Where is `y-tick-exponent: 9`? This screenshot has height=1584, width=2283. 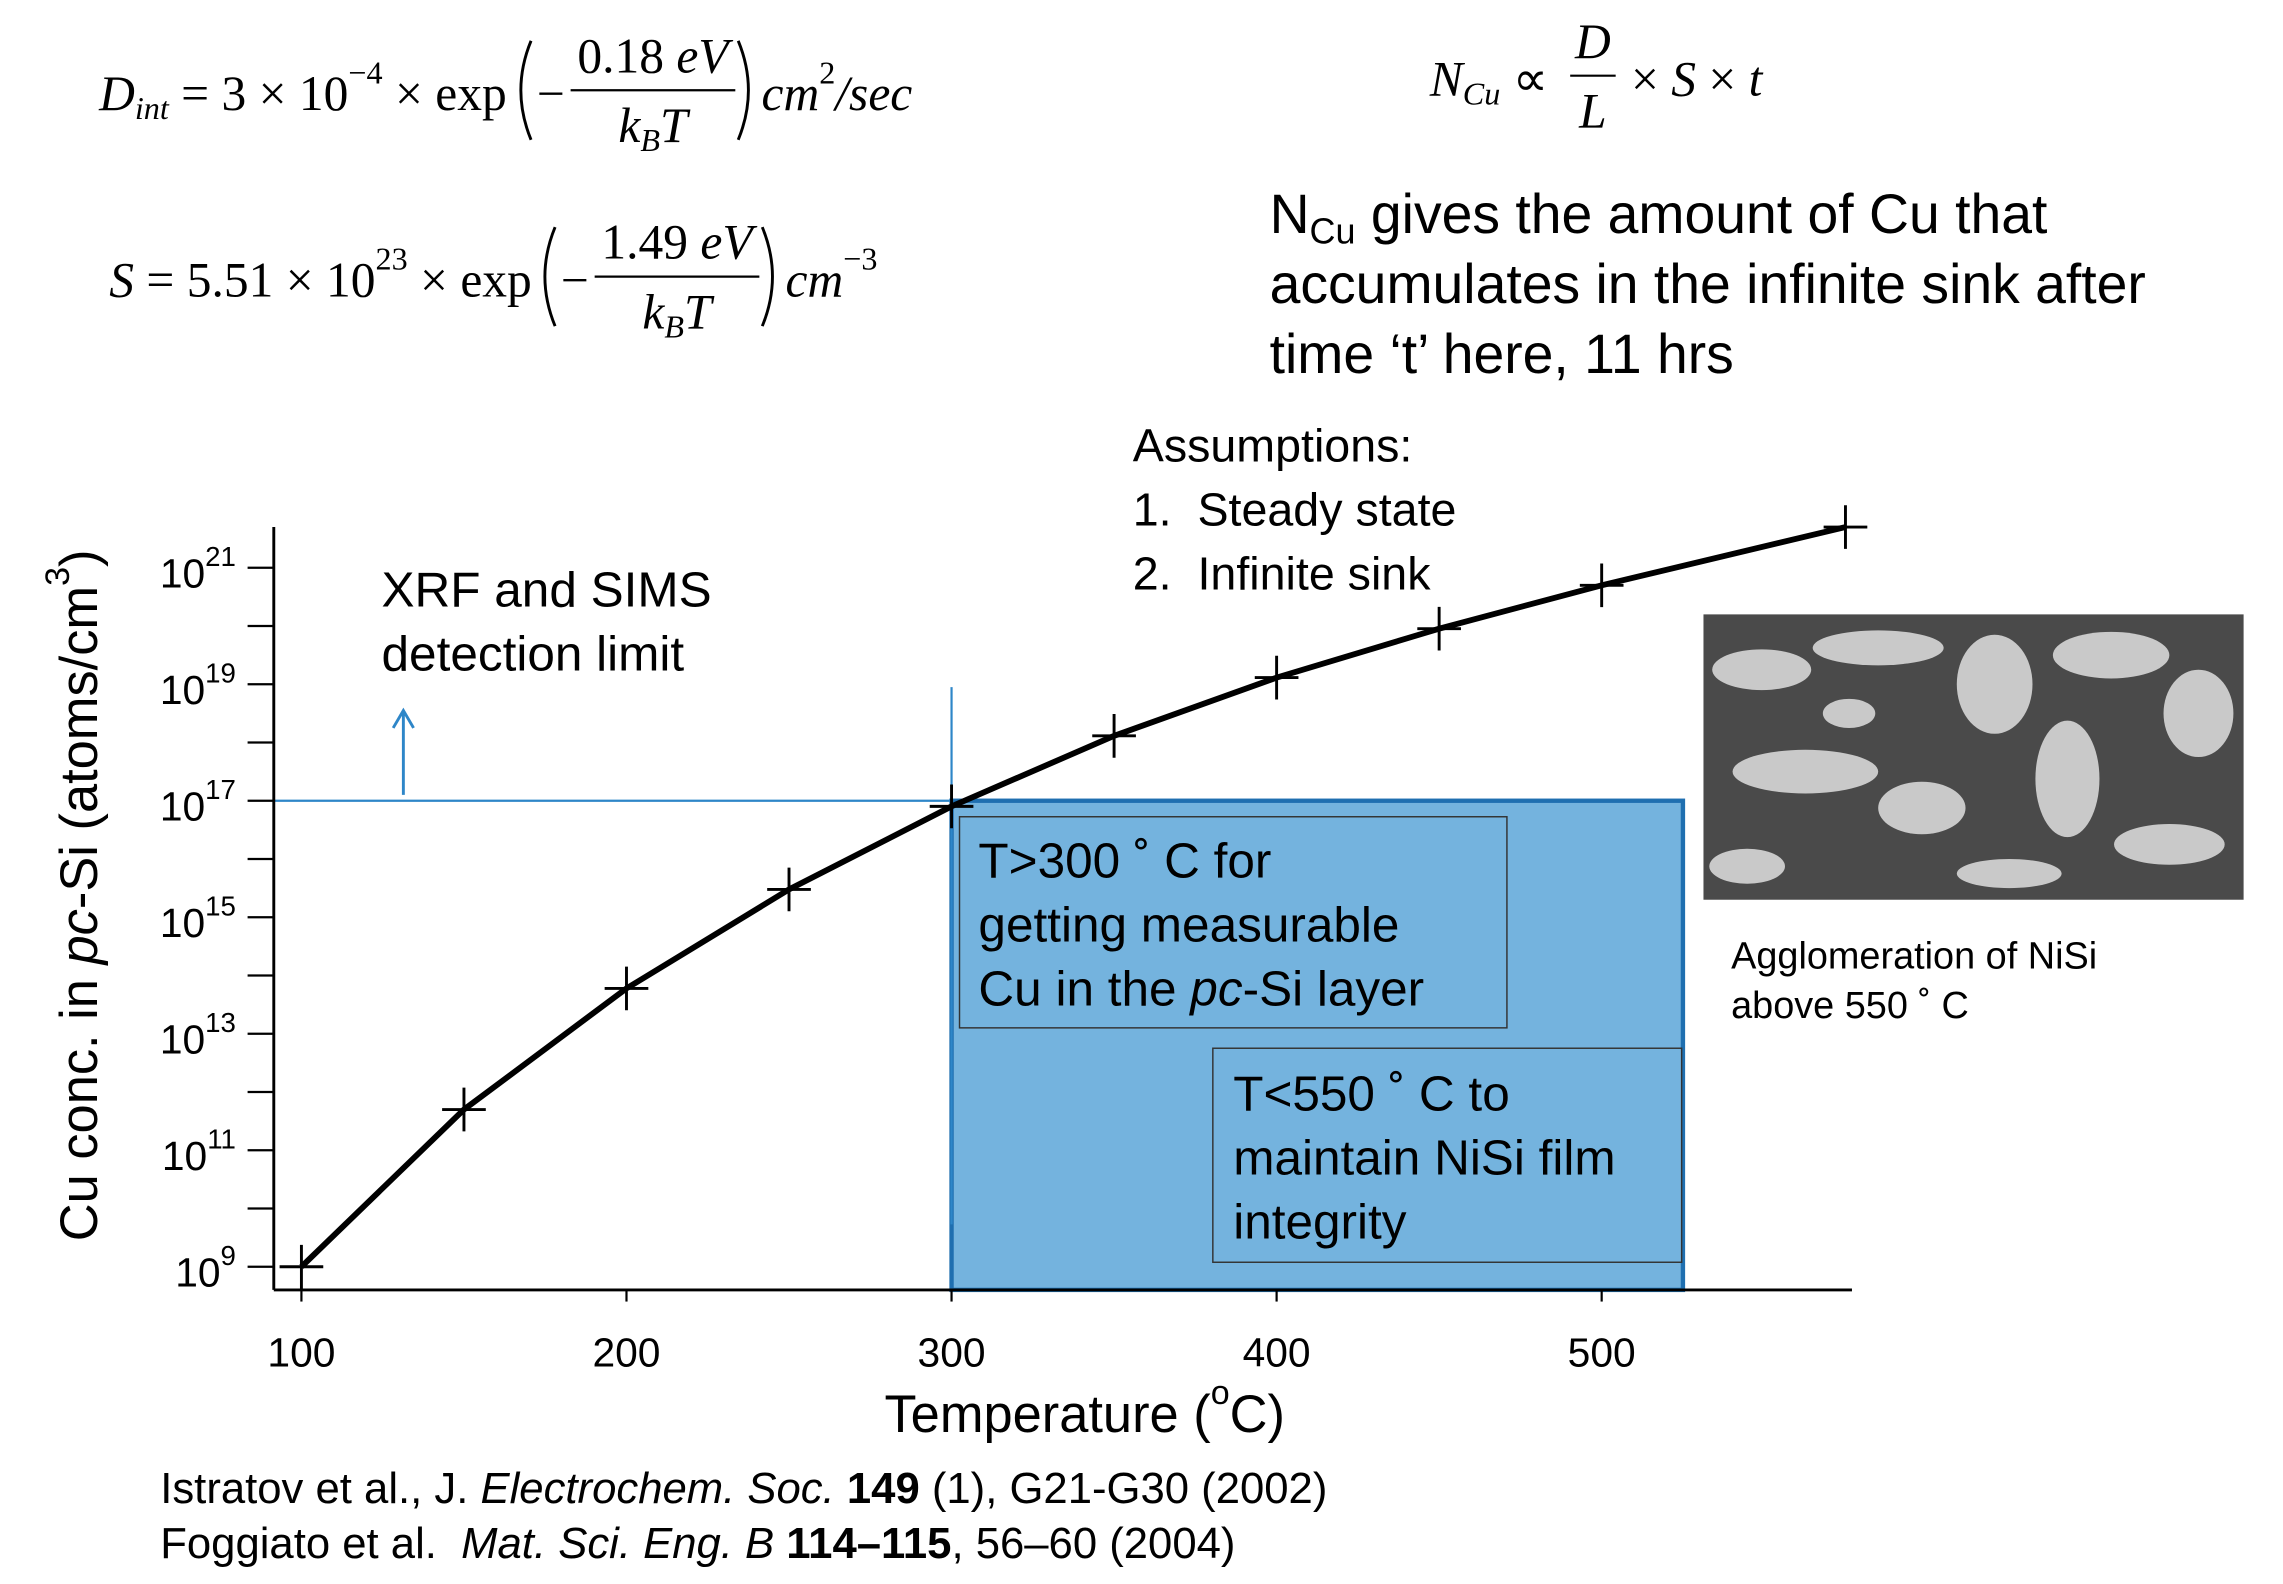 y-tick-exponent: 9 is located at coordinates (228, 1255).